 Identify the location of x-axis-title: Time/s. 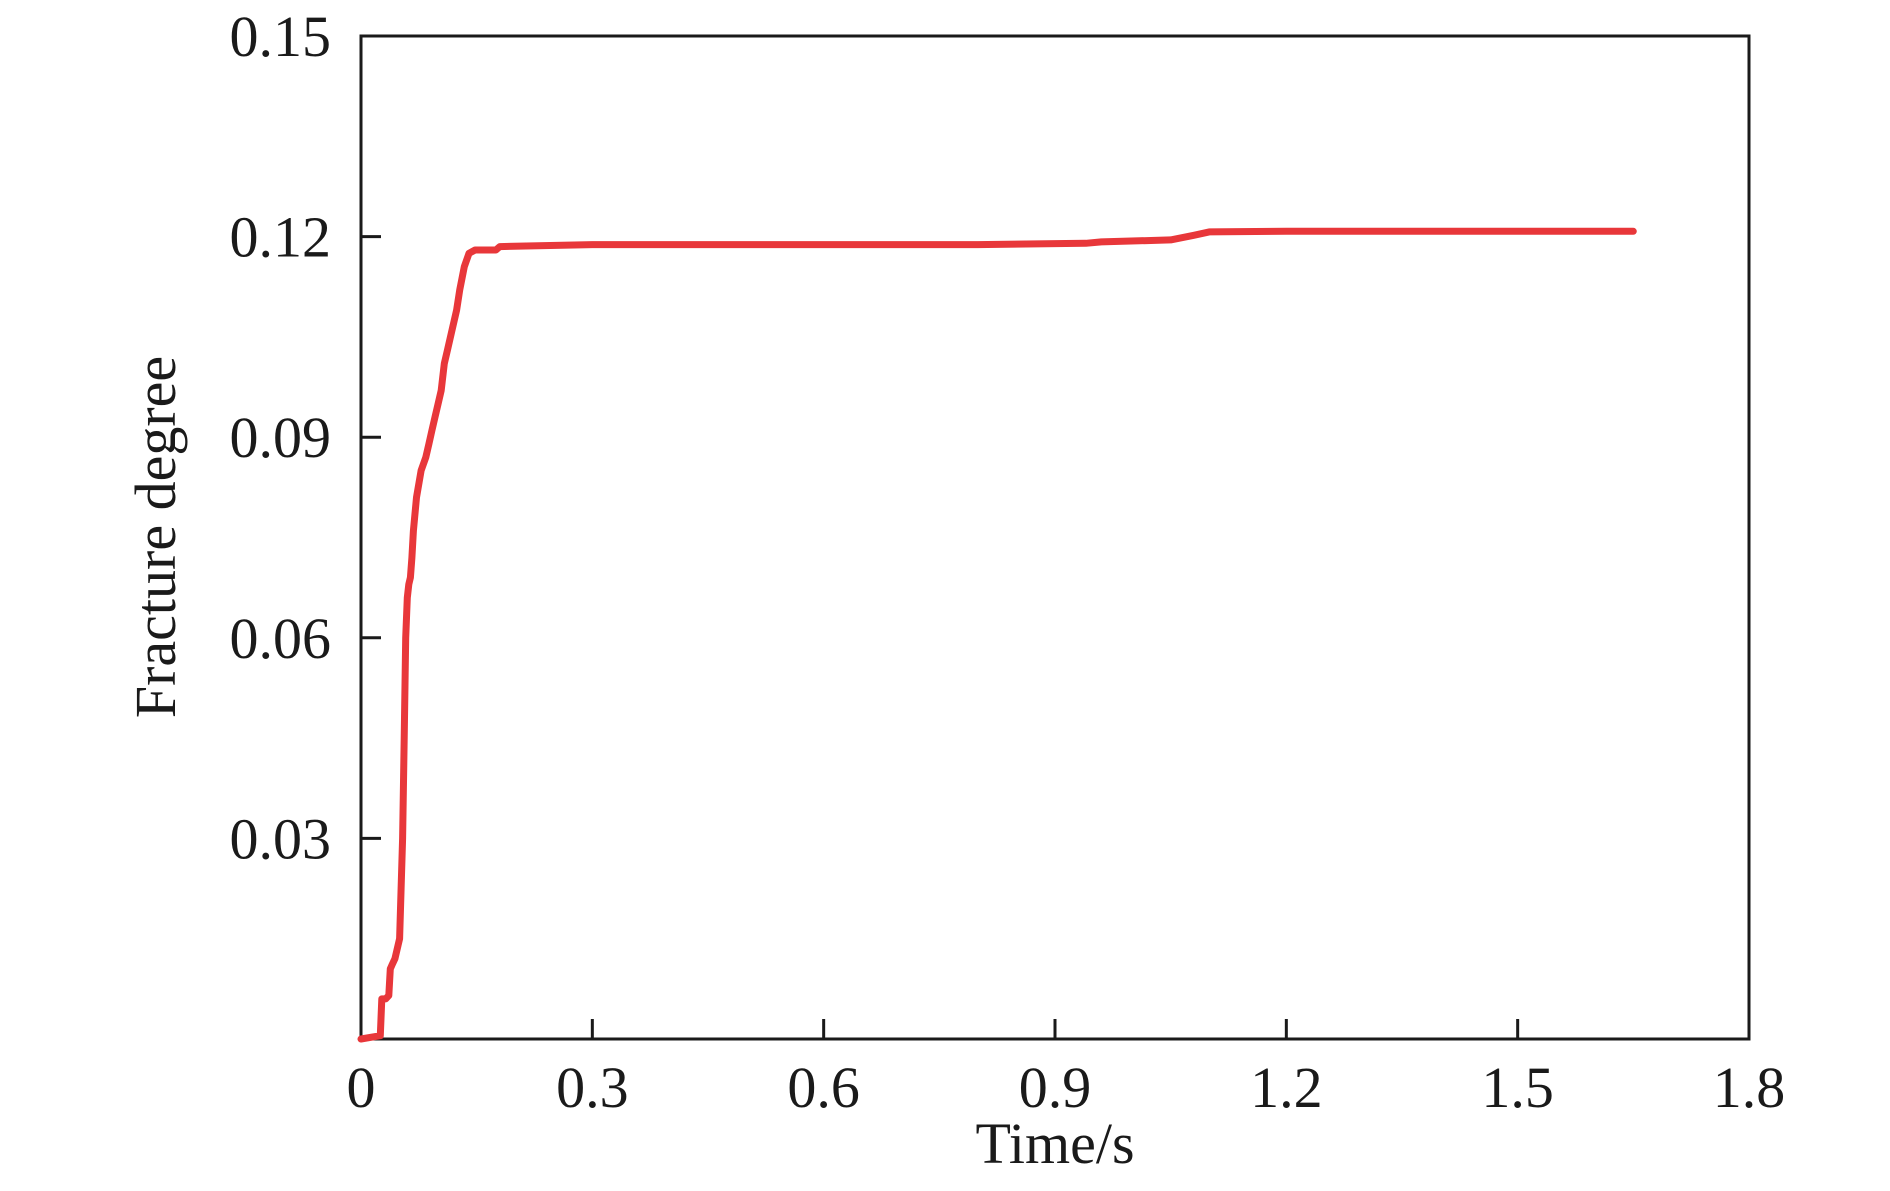
(1054, 1143).